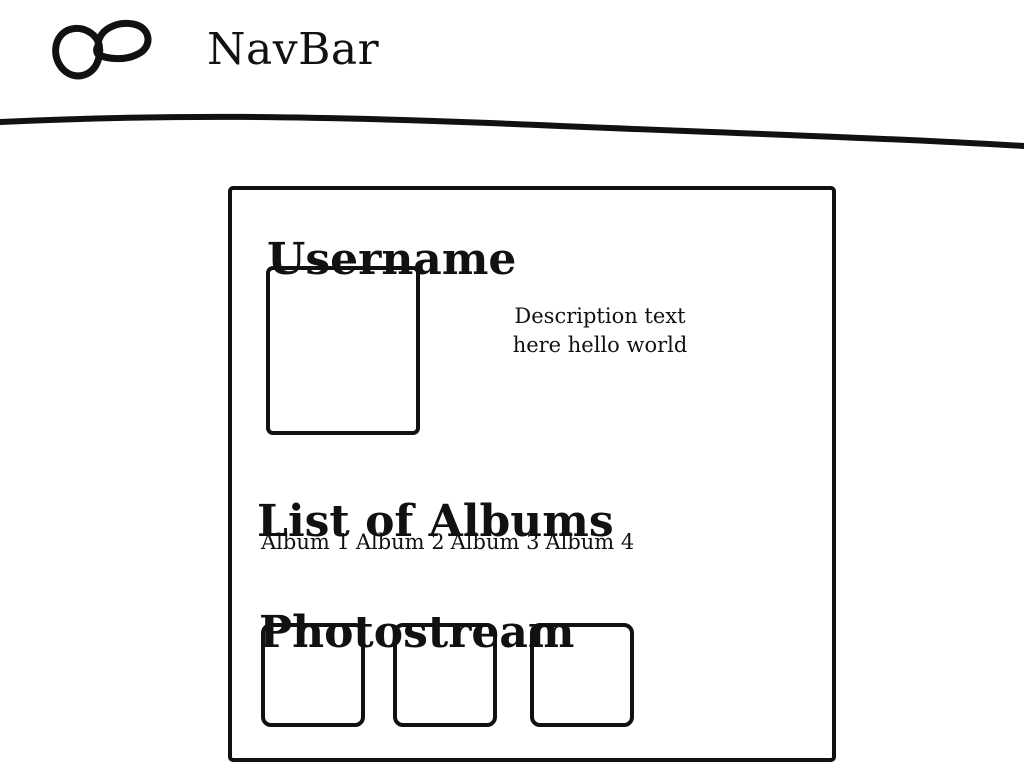 The image size is (1024, 768). Describe the element at coordinates (600, 316) in the screenshot. I see `description-line-1: Description text` at that location.